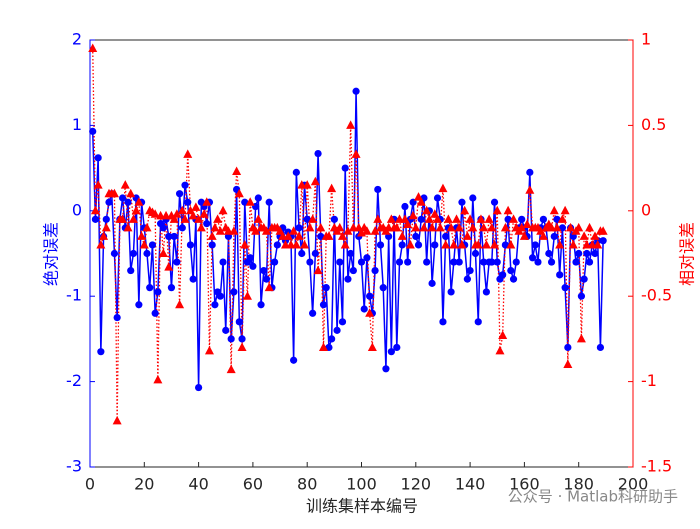 Image resolution: width=700 pixels, height=529 pixels. I want to click on x-tick-label: 40, so click(198, 484).